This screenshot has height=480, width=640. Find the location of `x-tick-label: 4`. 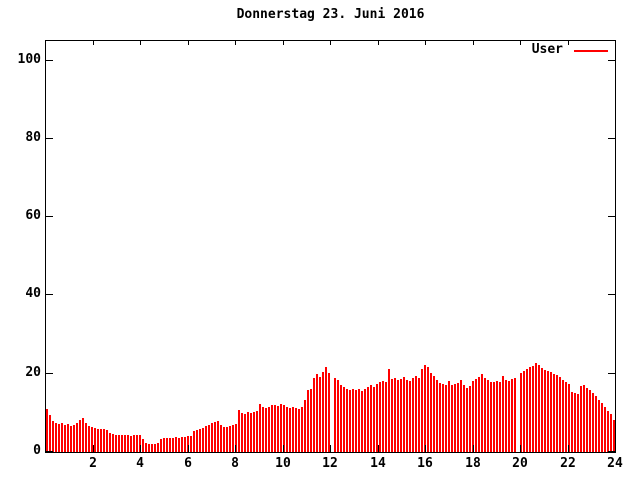

x-tick-label: 4 is located at coordinates (140, 463).